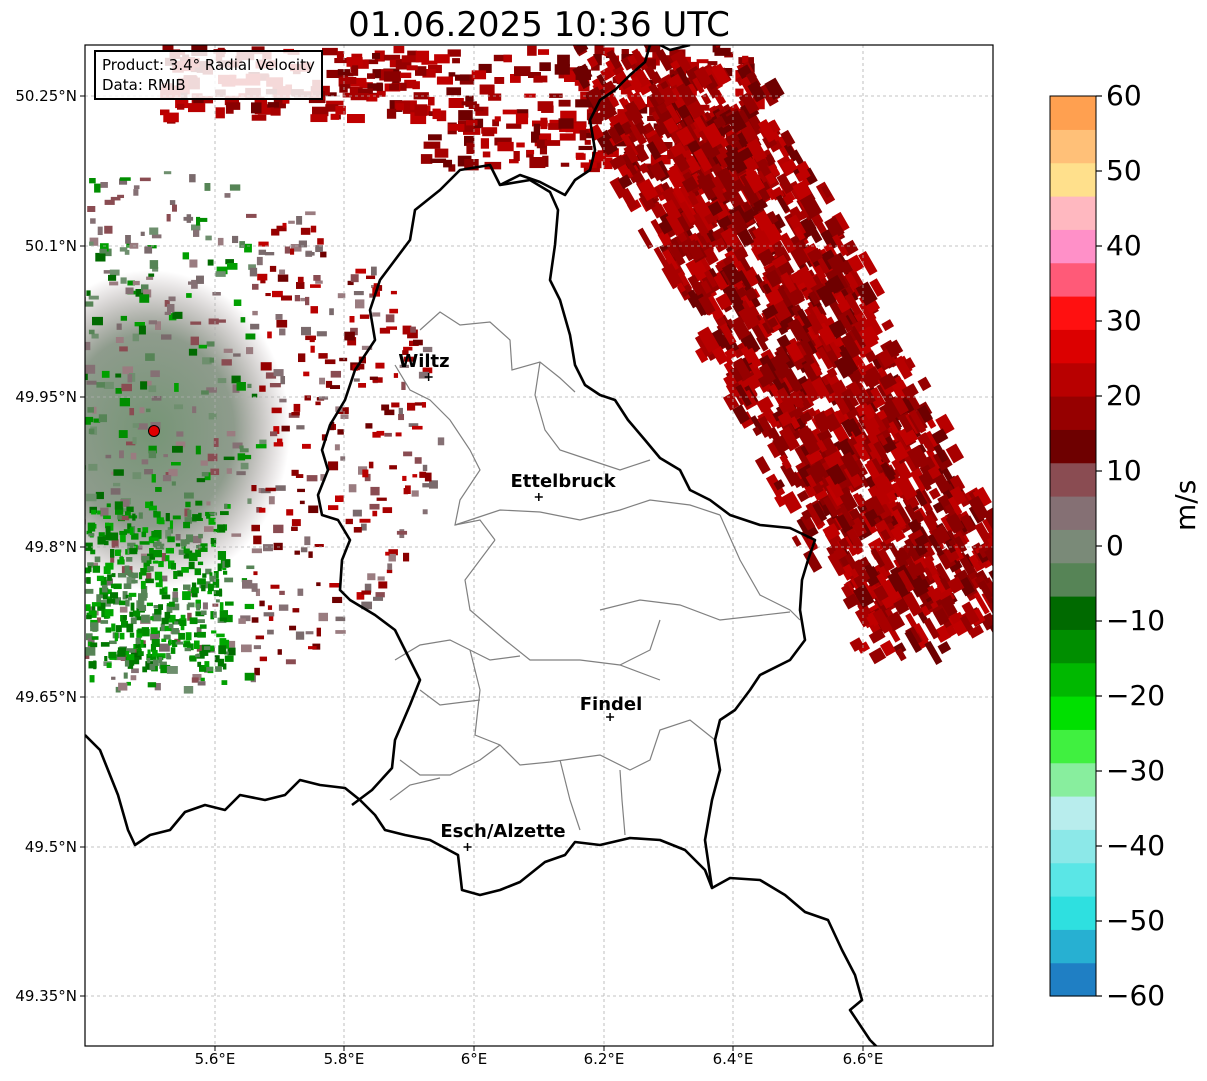 This screenshot has width=1207, height=1081. I want to click on lat-tick-label: 49.8°N, so click(50, 547).